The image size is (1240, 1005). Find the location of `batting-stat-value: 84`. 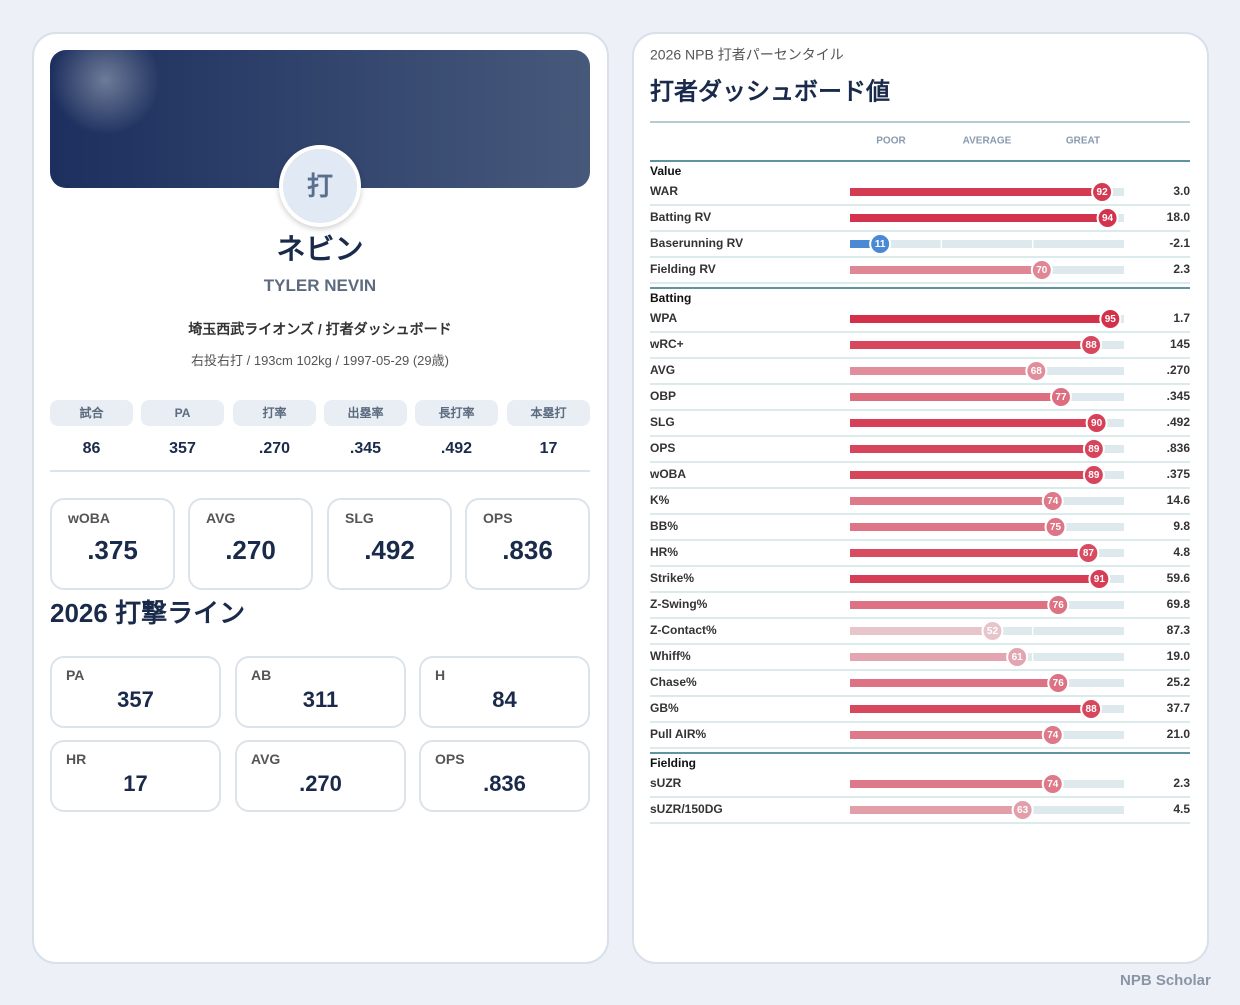

batting-stat-value: 84 is located at coordinates (504, 699).